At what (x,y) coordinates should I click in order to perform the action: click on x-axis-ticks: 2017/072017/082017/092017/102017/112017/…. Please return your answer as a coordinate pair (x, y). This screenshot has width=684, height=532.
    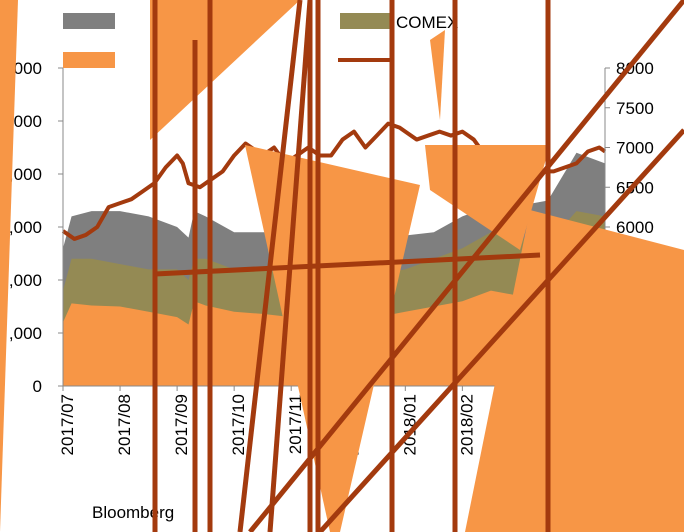
    Looking at the image, I should click on (267, 420).